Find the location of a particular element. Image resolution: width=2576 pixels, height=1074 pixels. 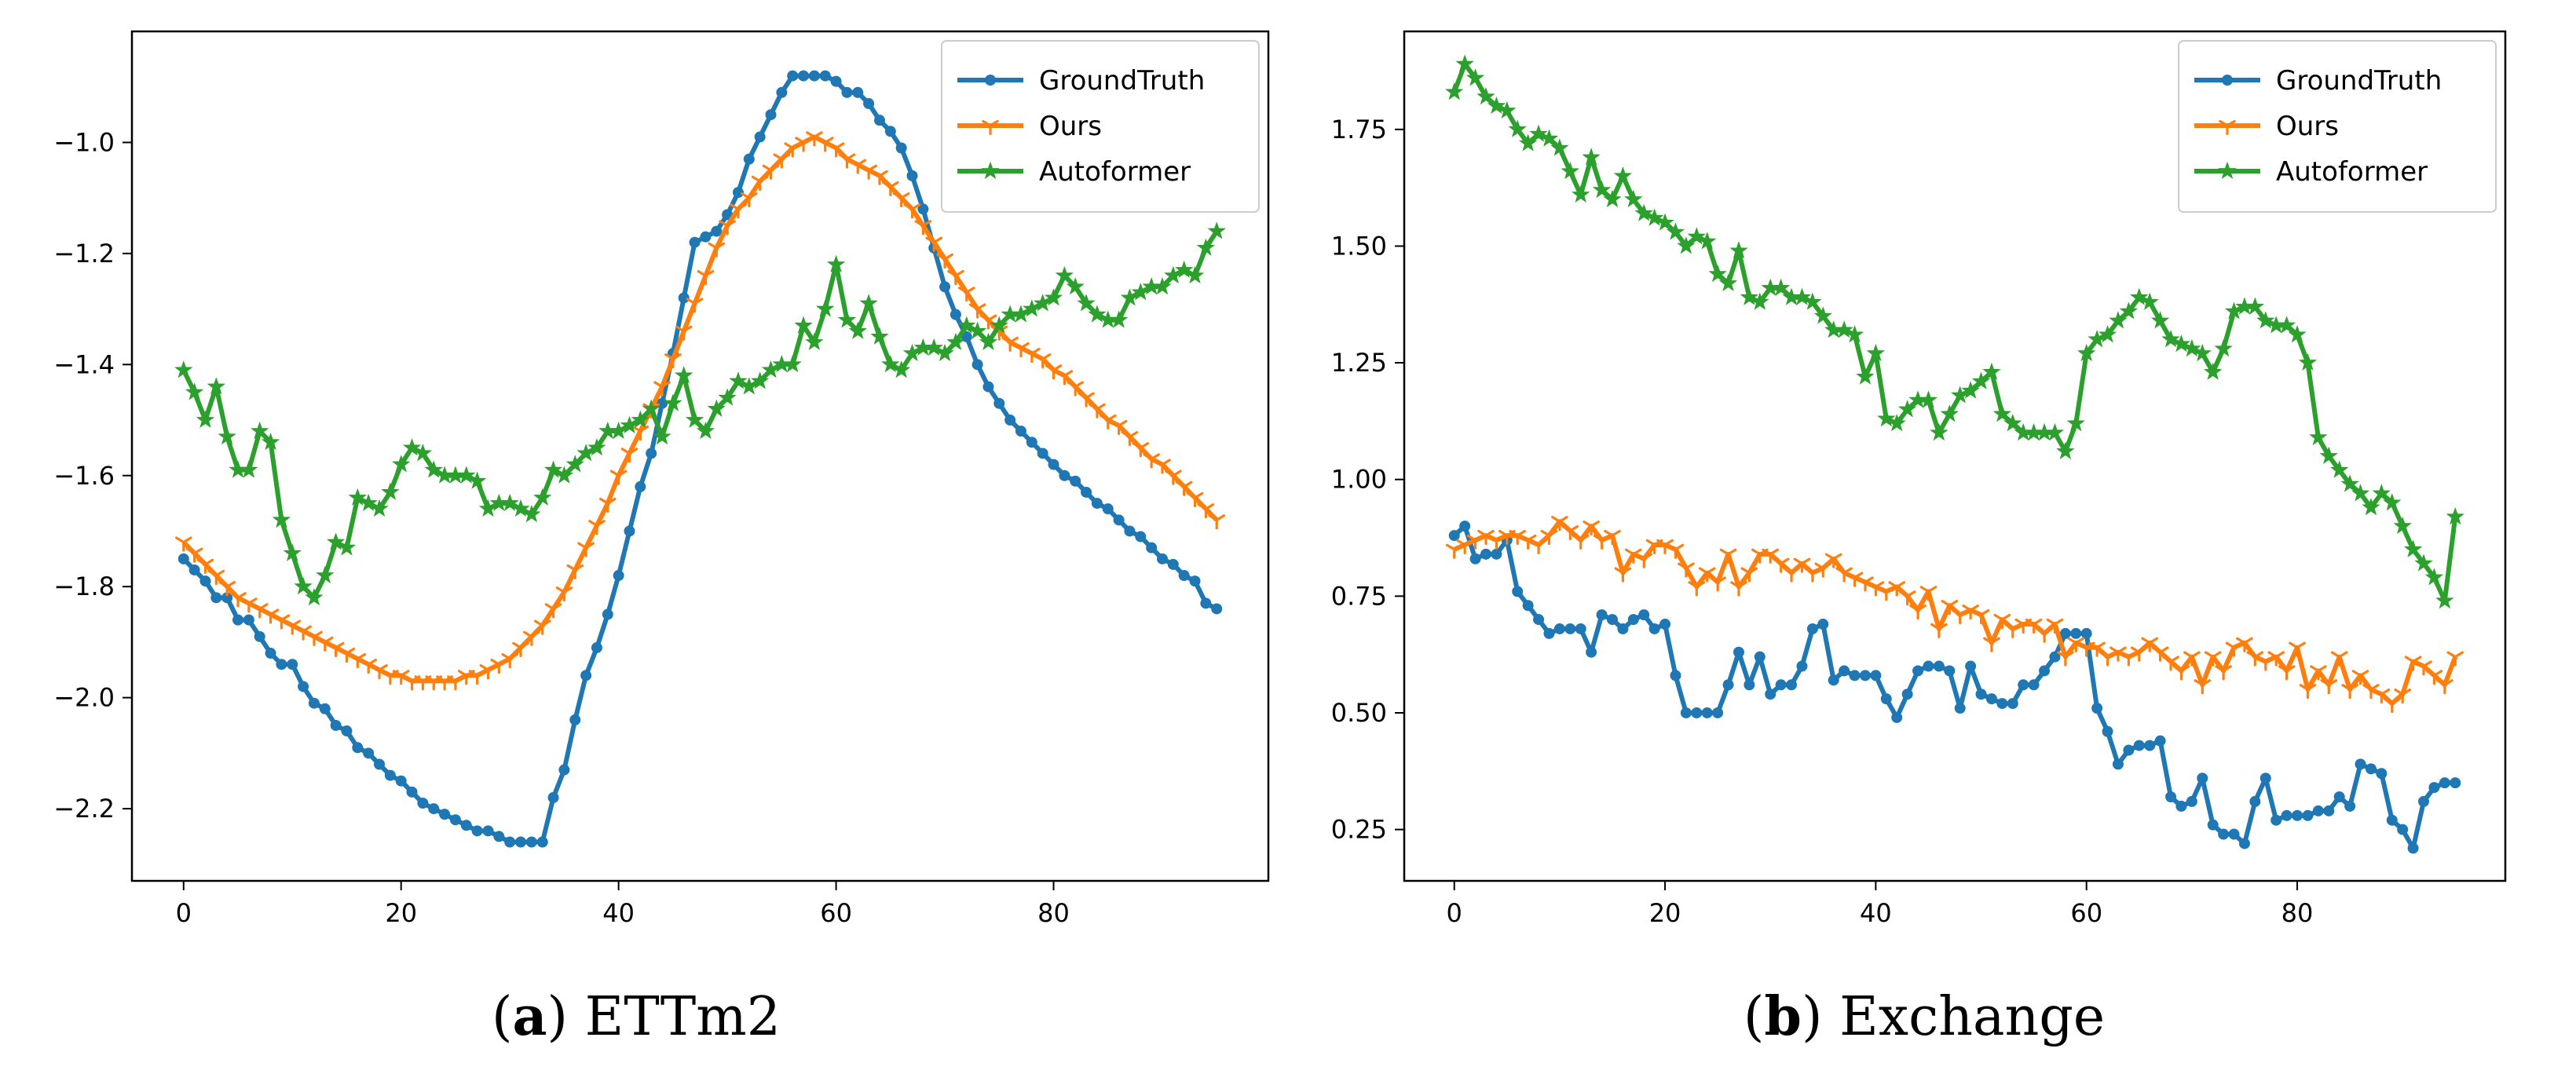

legend-marker-autoformer is located at coordinates (2227, 170).